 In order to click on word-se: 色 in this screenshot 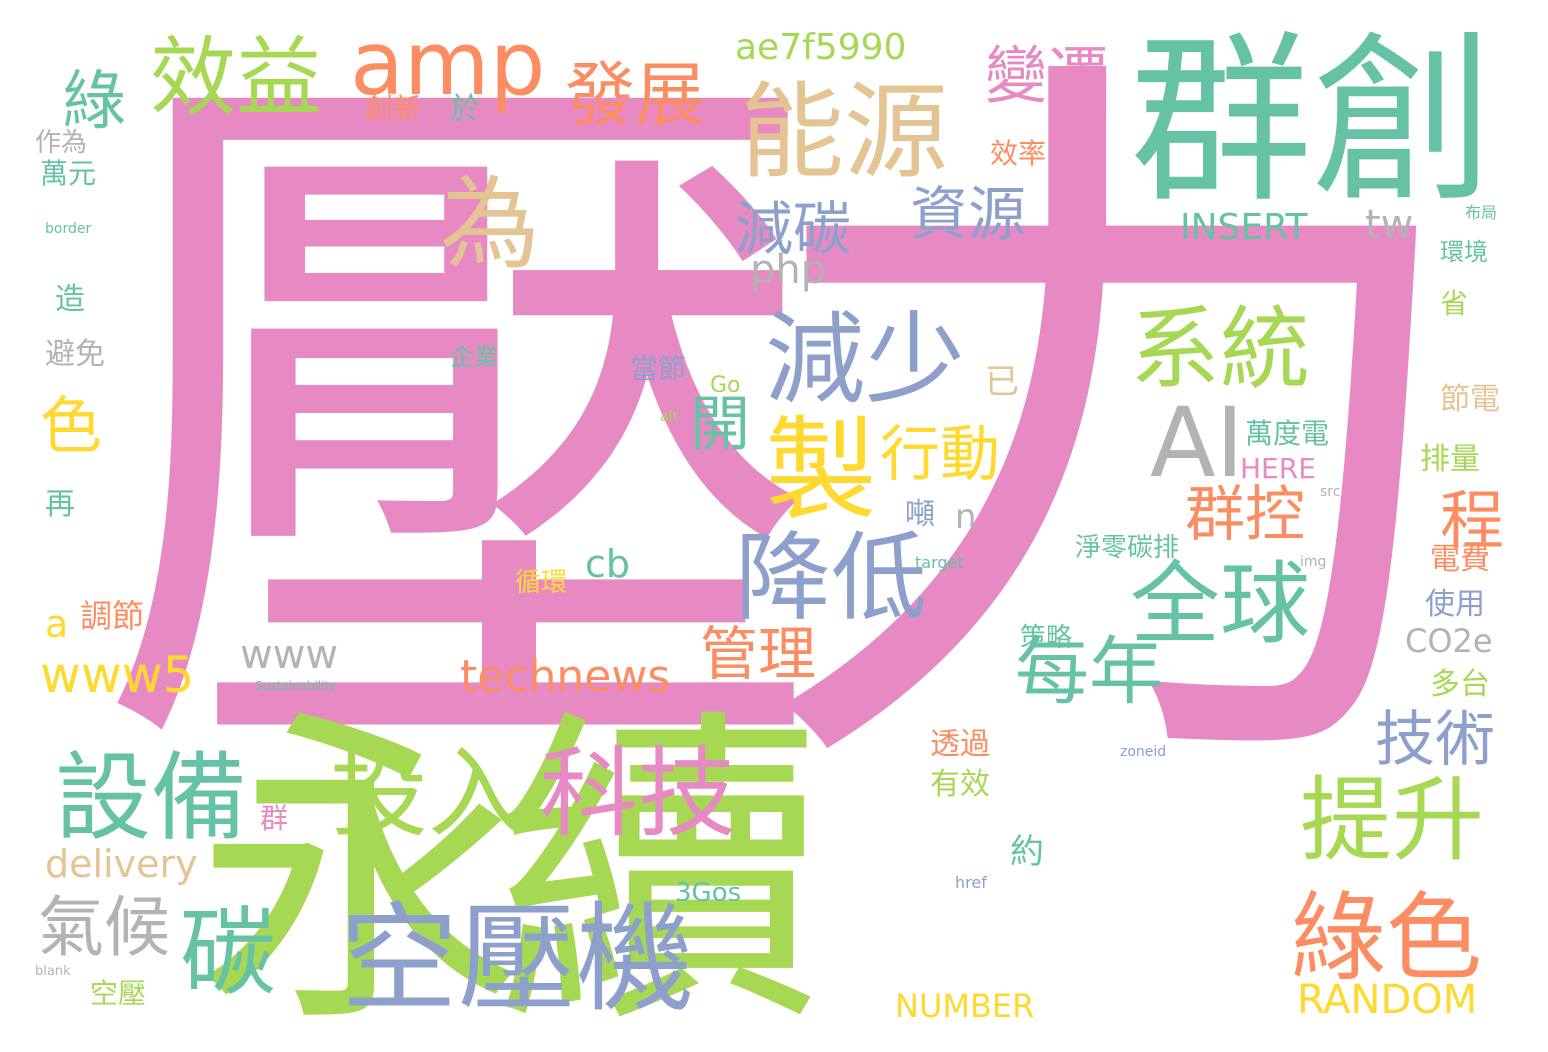, I will do `click(71, 425)`.